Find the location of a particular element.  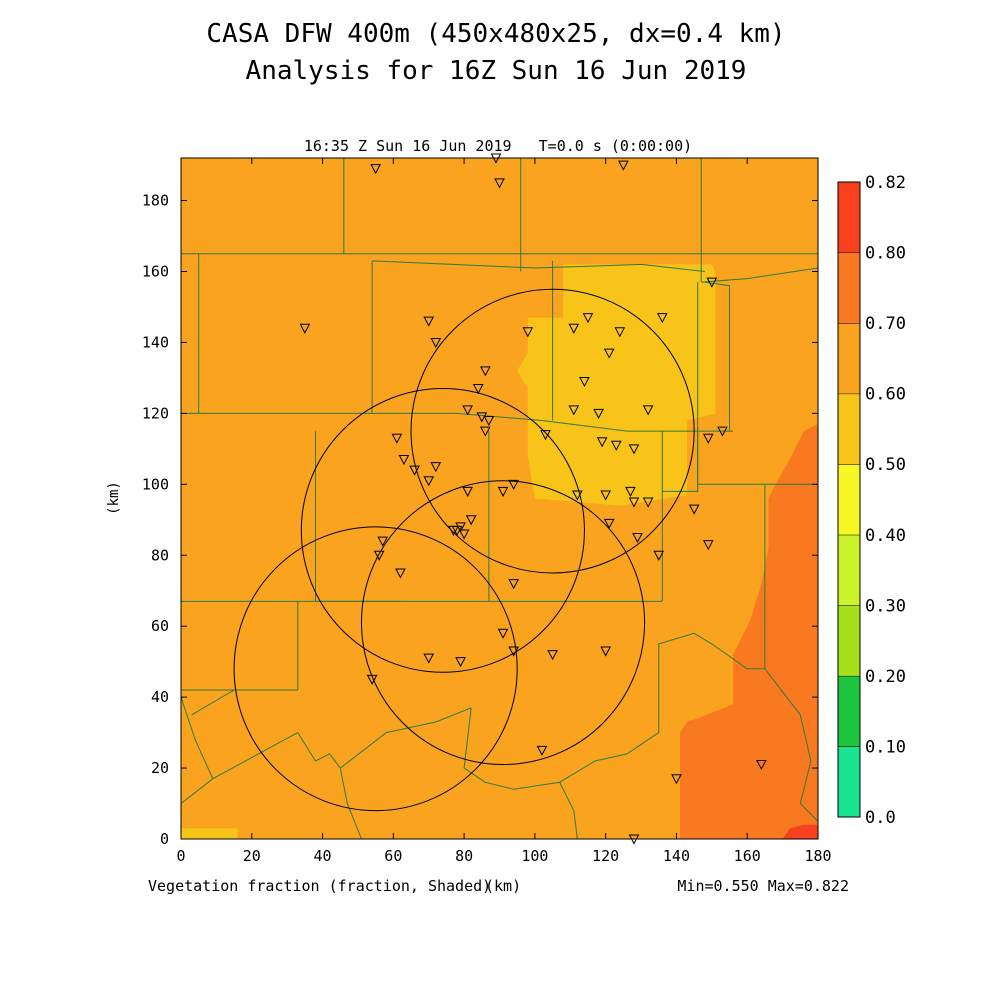

title-line2: Analysis for 16Z Sun 16 Jun 2019 is located at coordinates (496, 71).